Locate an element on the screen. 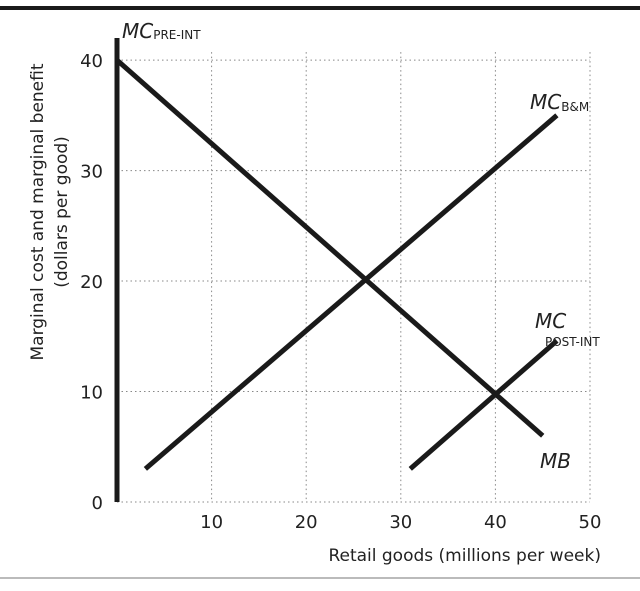 This screenshot has width=640, height=591. line-label: MCB&M is located at coordinates (559, 102).